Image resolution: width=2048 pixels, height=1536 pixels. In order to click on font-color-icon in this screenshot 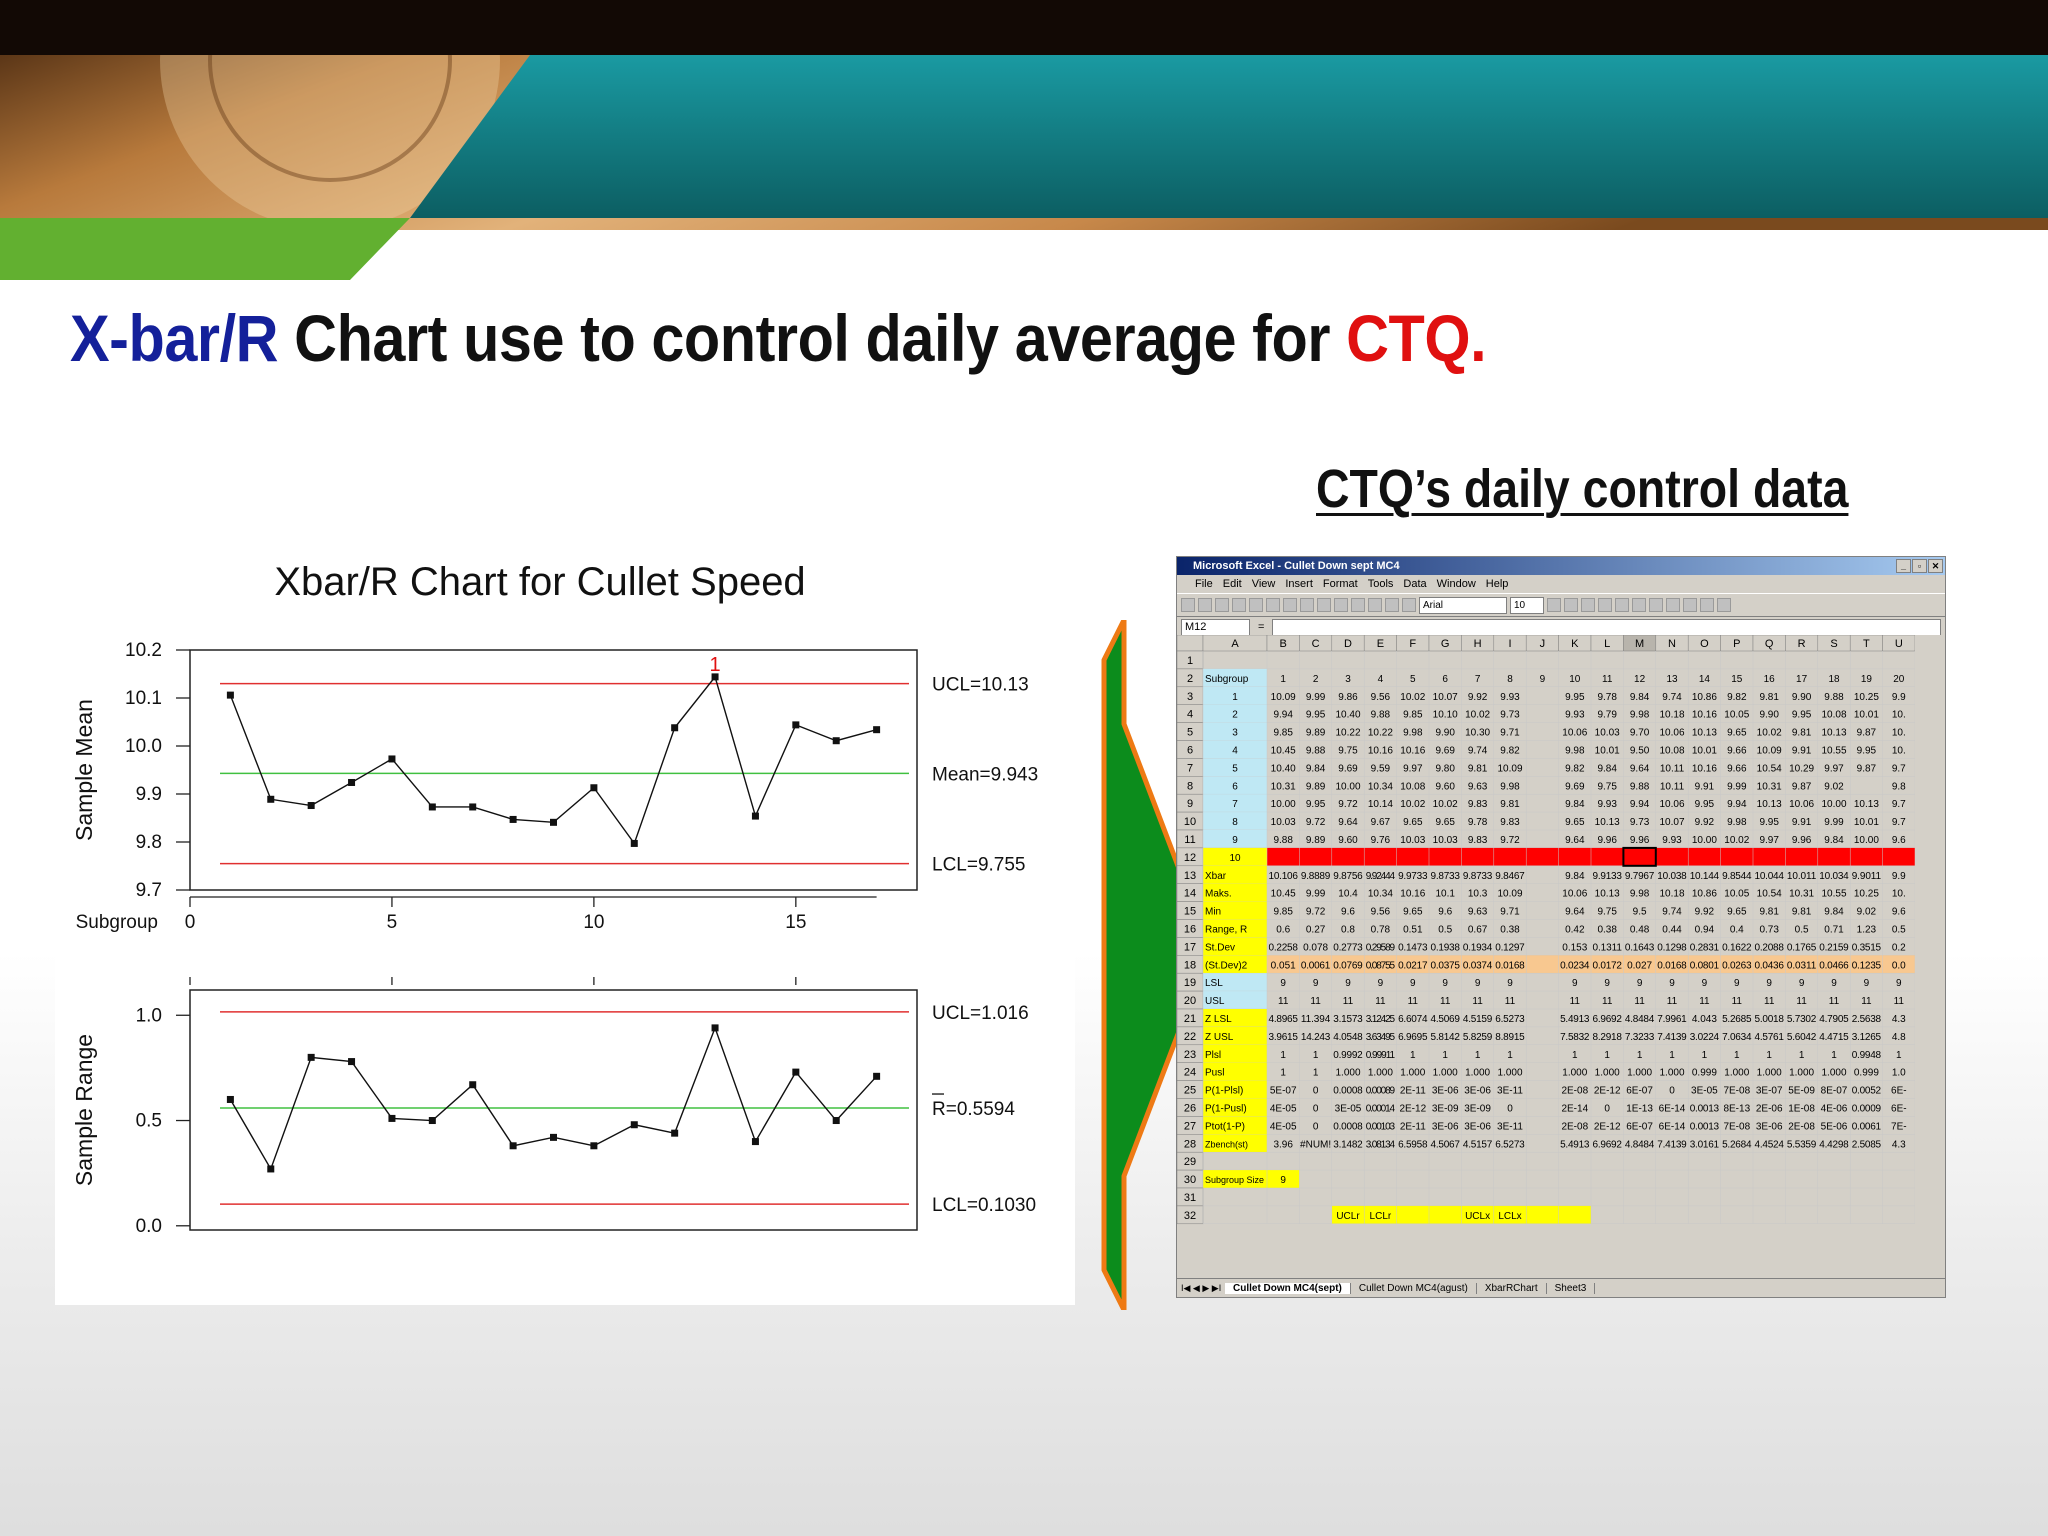, I will do `click(1724, 605)`.